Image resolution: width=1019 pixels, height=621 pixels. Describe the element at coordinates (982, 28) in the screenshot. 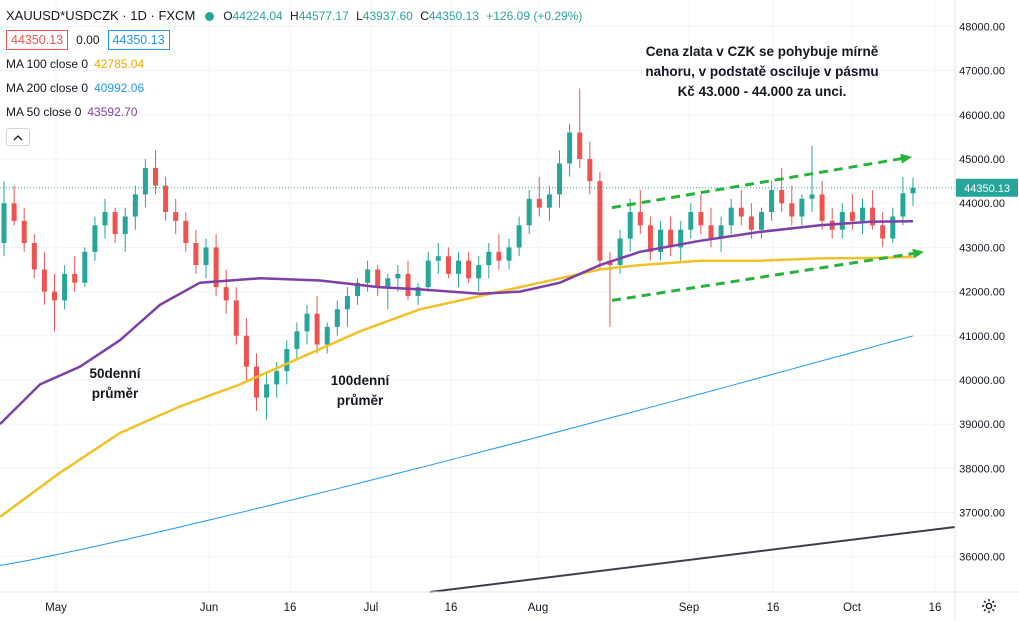

I see `price-tick-label: 48000.00` at that location.